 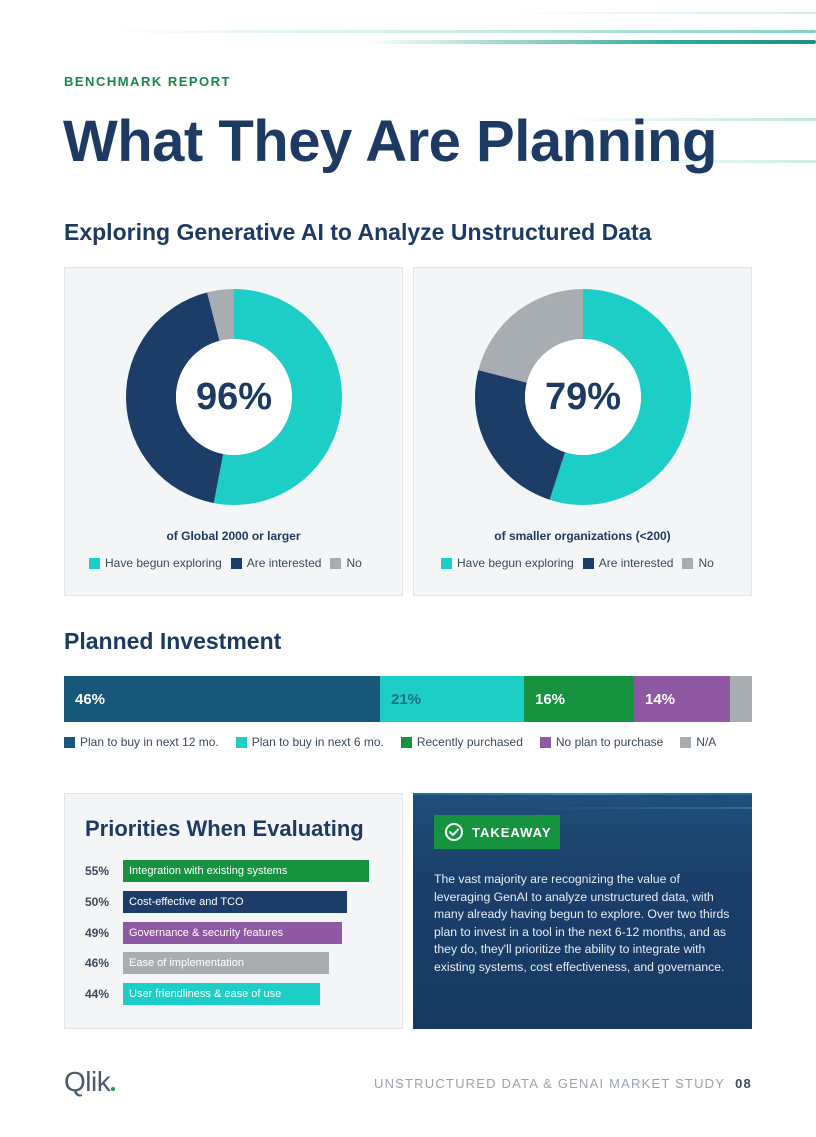 What do you see at coordinates (682, 699) in the screenshot?
I see `investment-segment: 14%` at bounding box center [682, 699].